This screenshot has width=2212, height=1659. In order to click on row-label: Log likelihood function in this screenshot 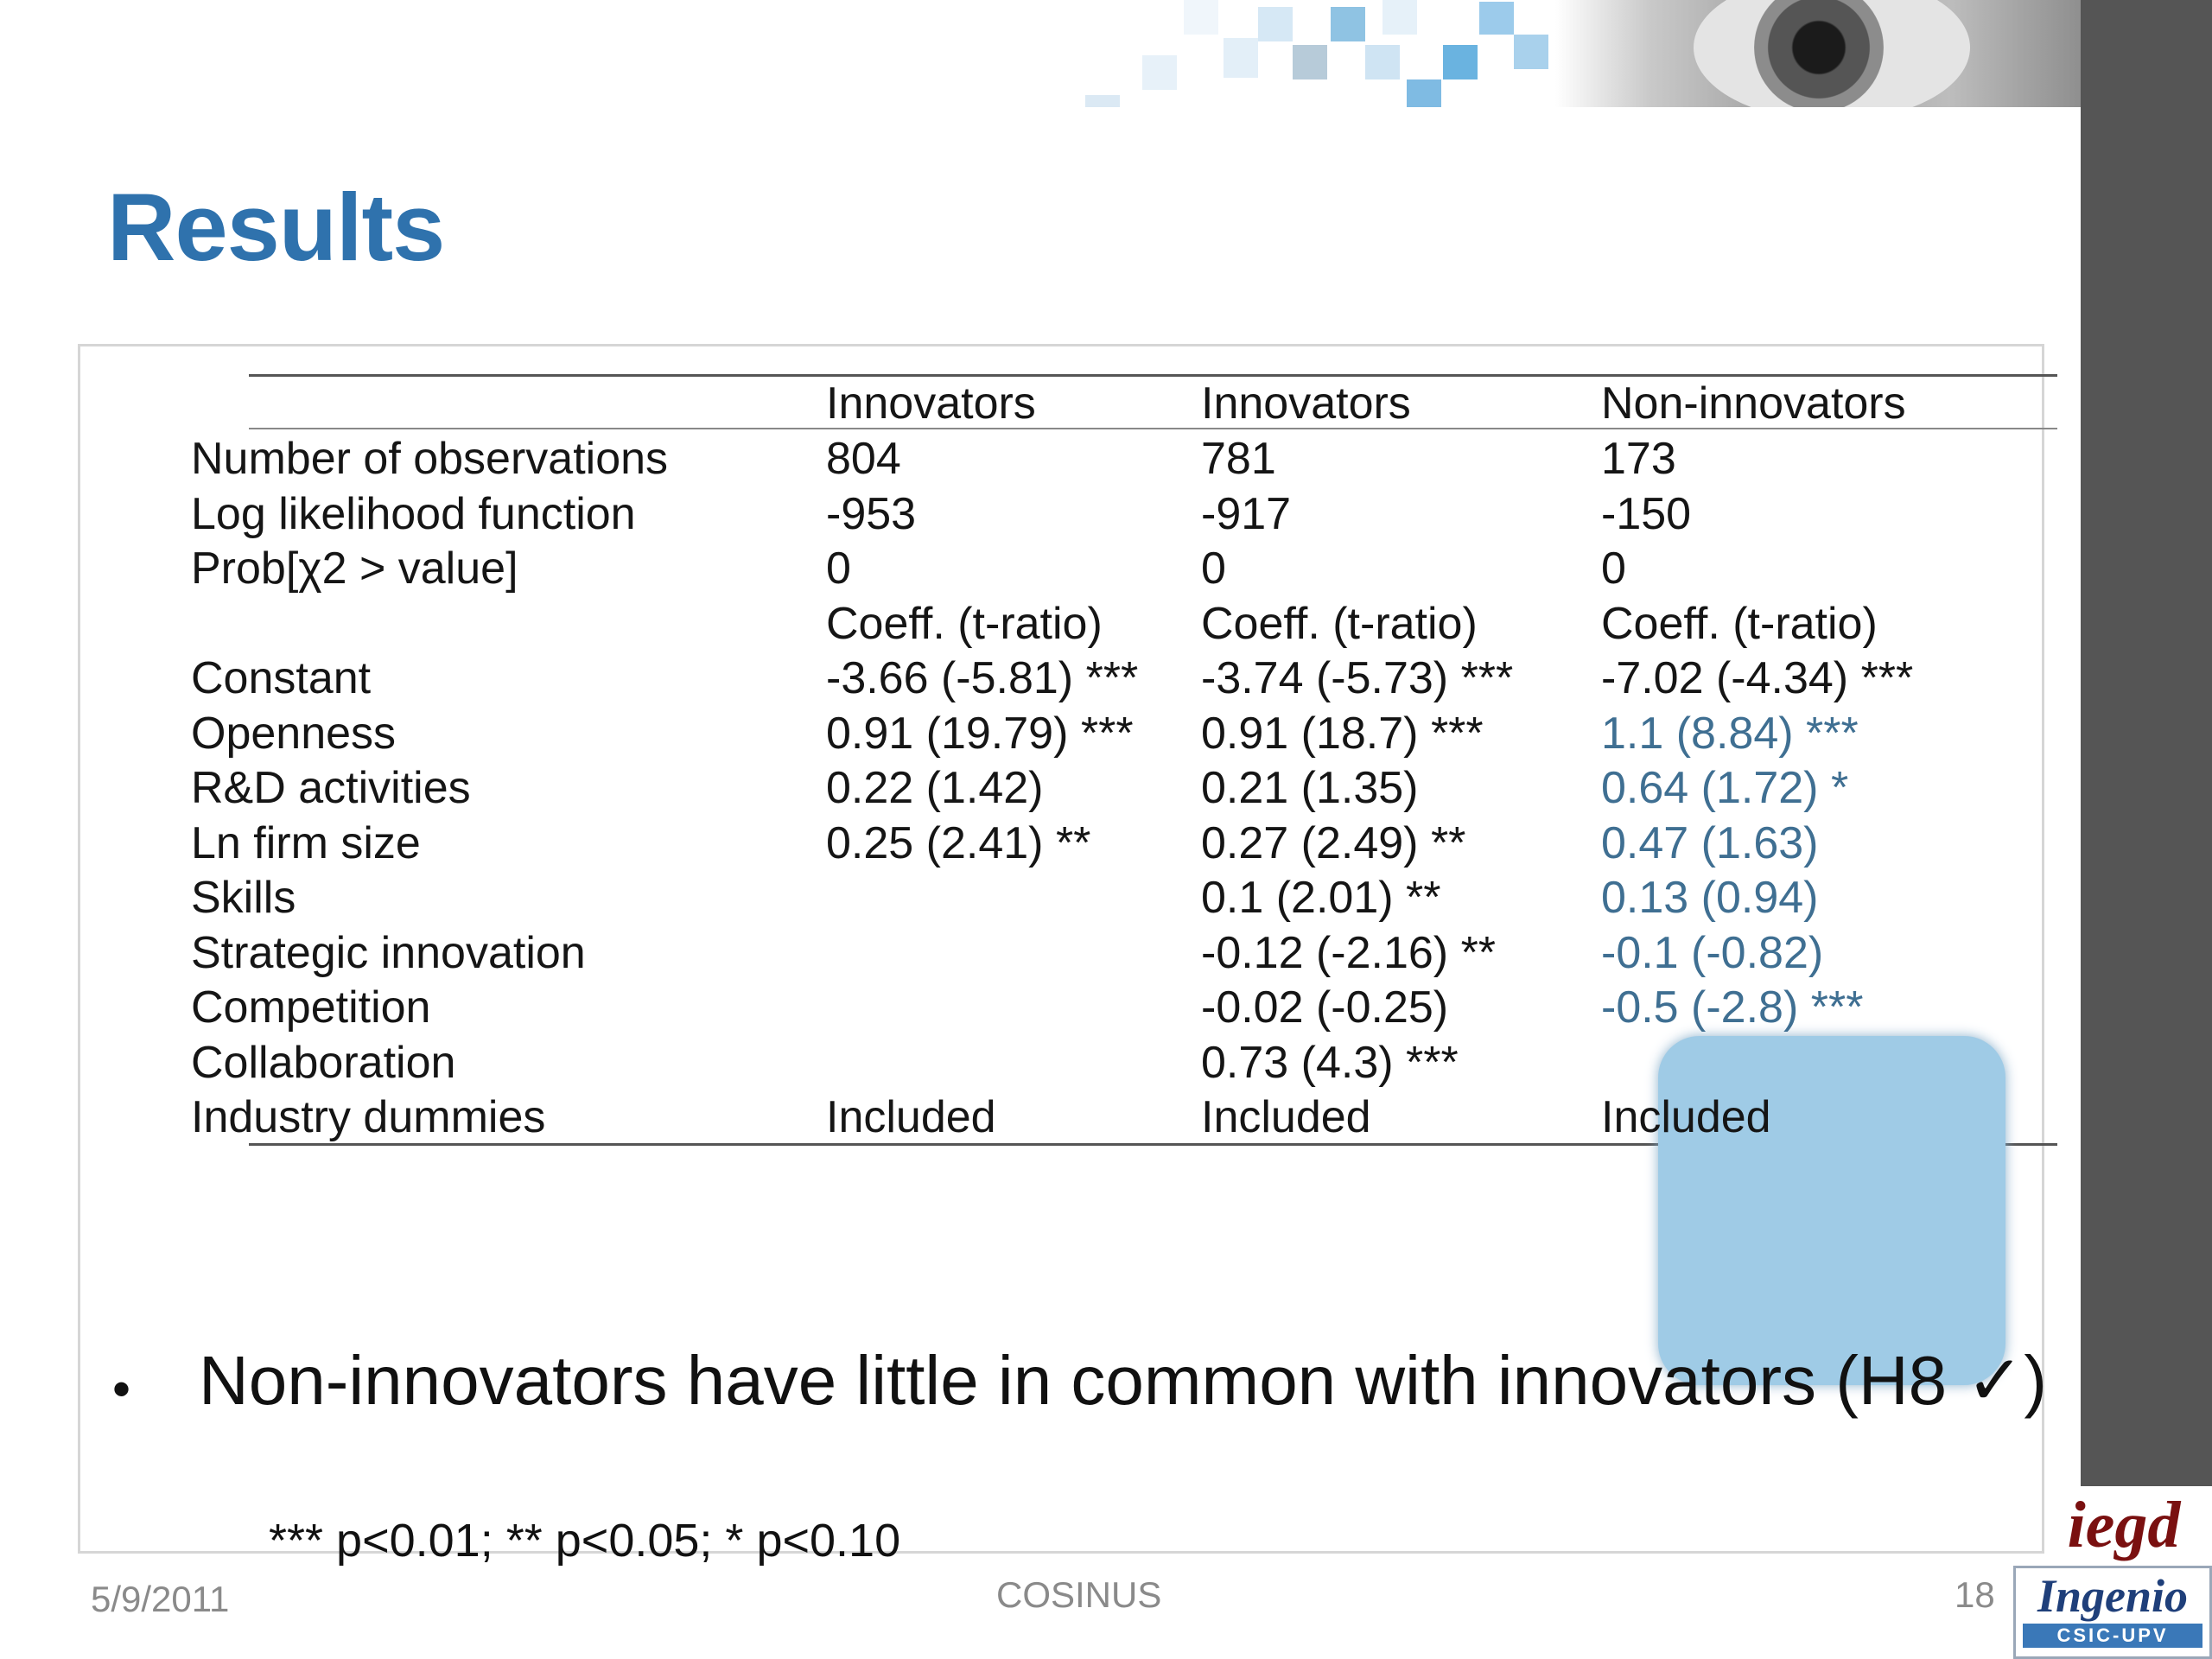, I will do `click(413, 513)`.